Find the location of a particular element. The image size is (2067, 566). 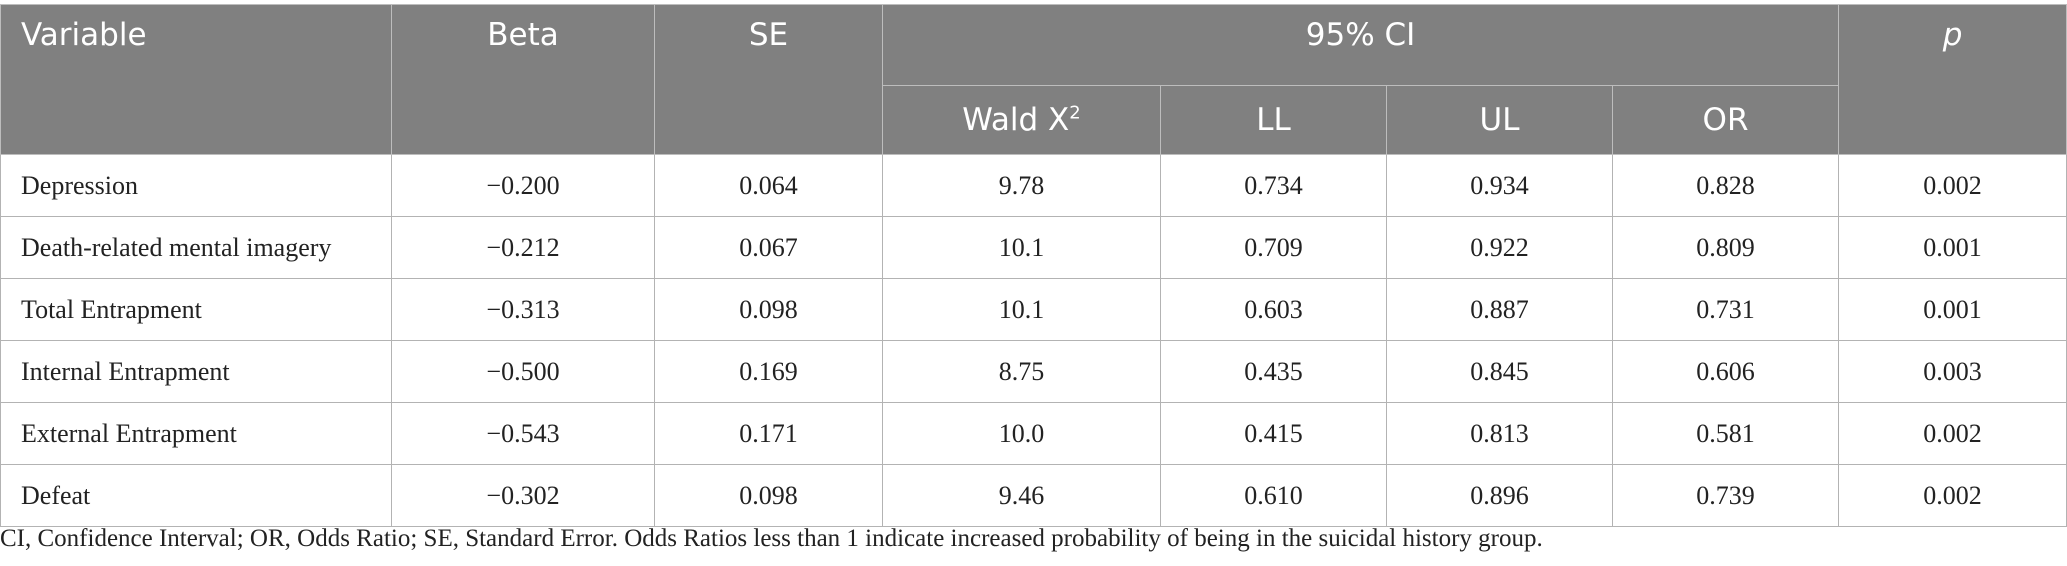

cell-wald: 9.46 is located at coordinates (1021, 495).